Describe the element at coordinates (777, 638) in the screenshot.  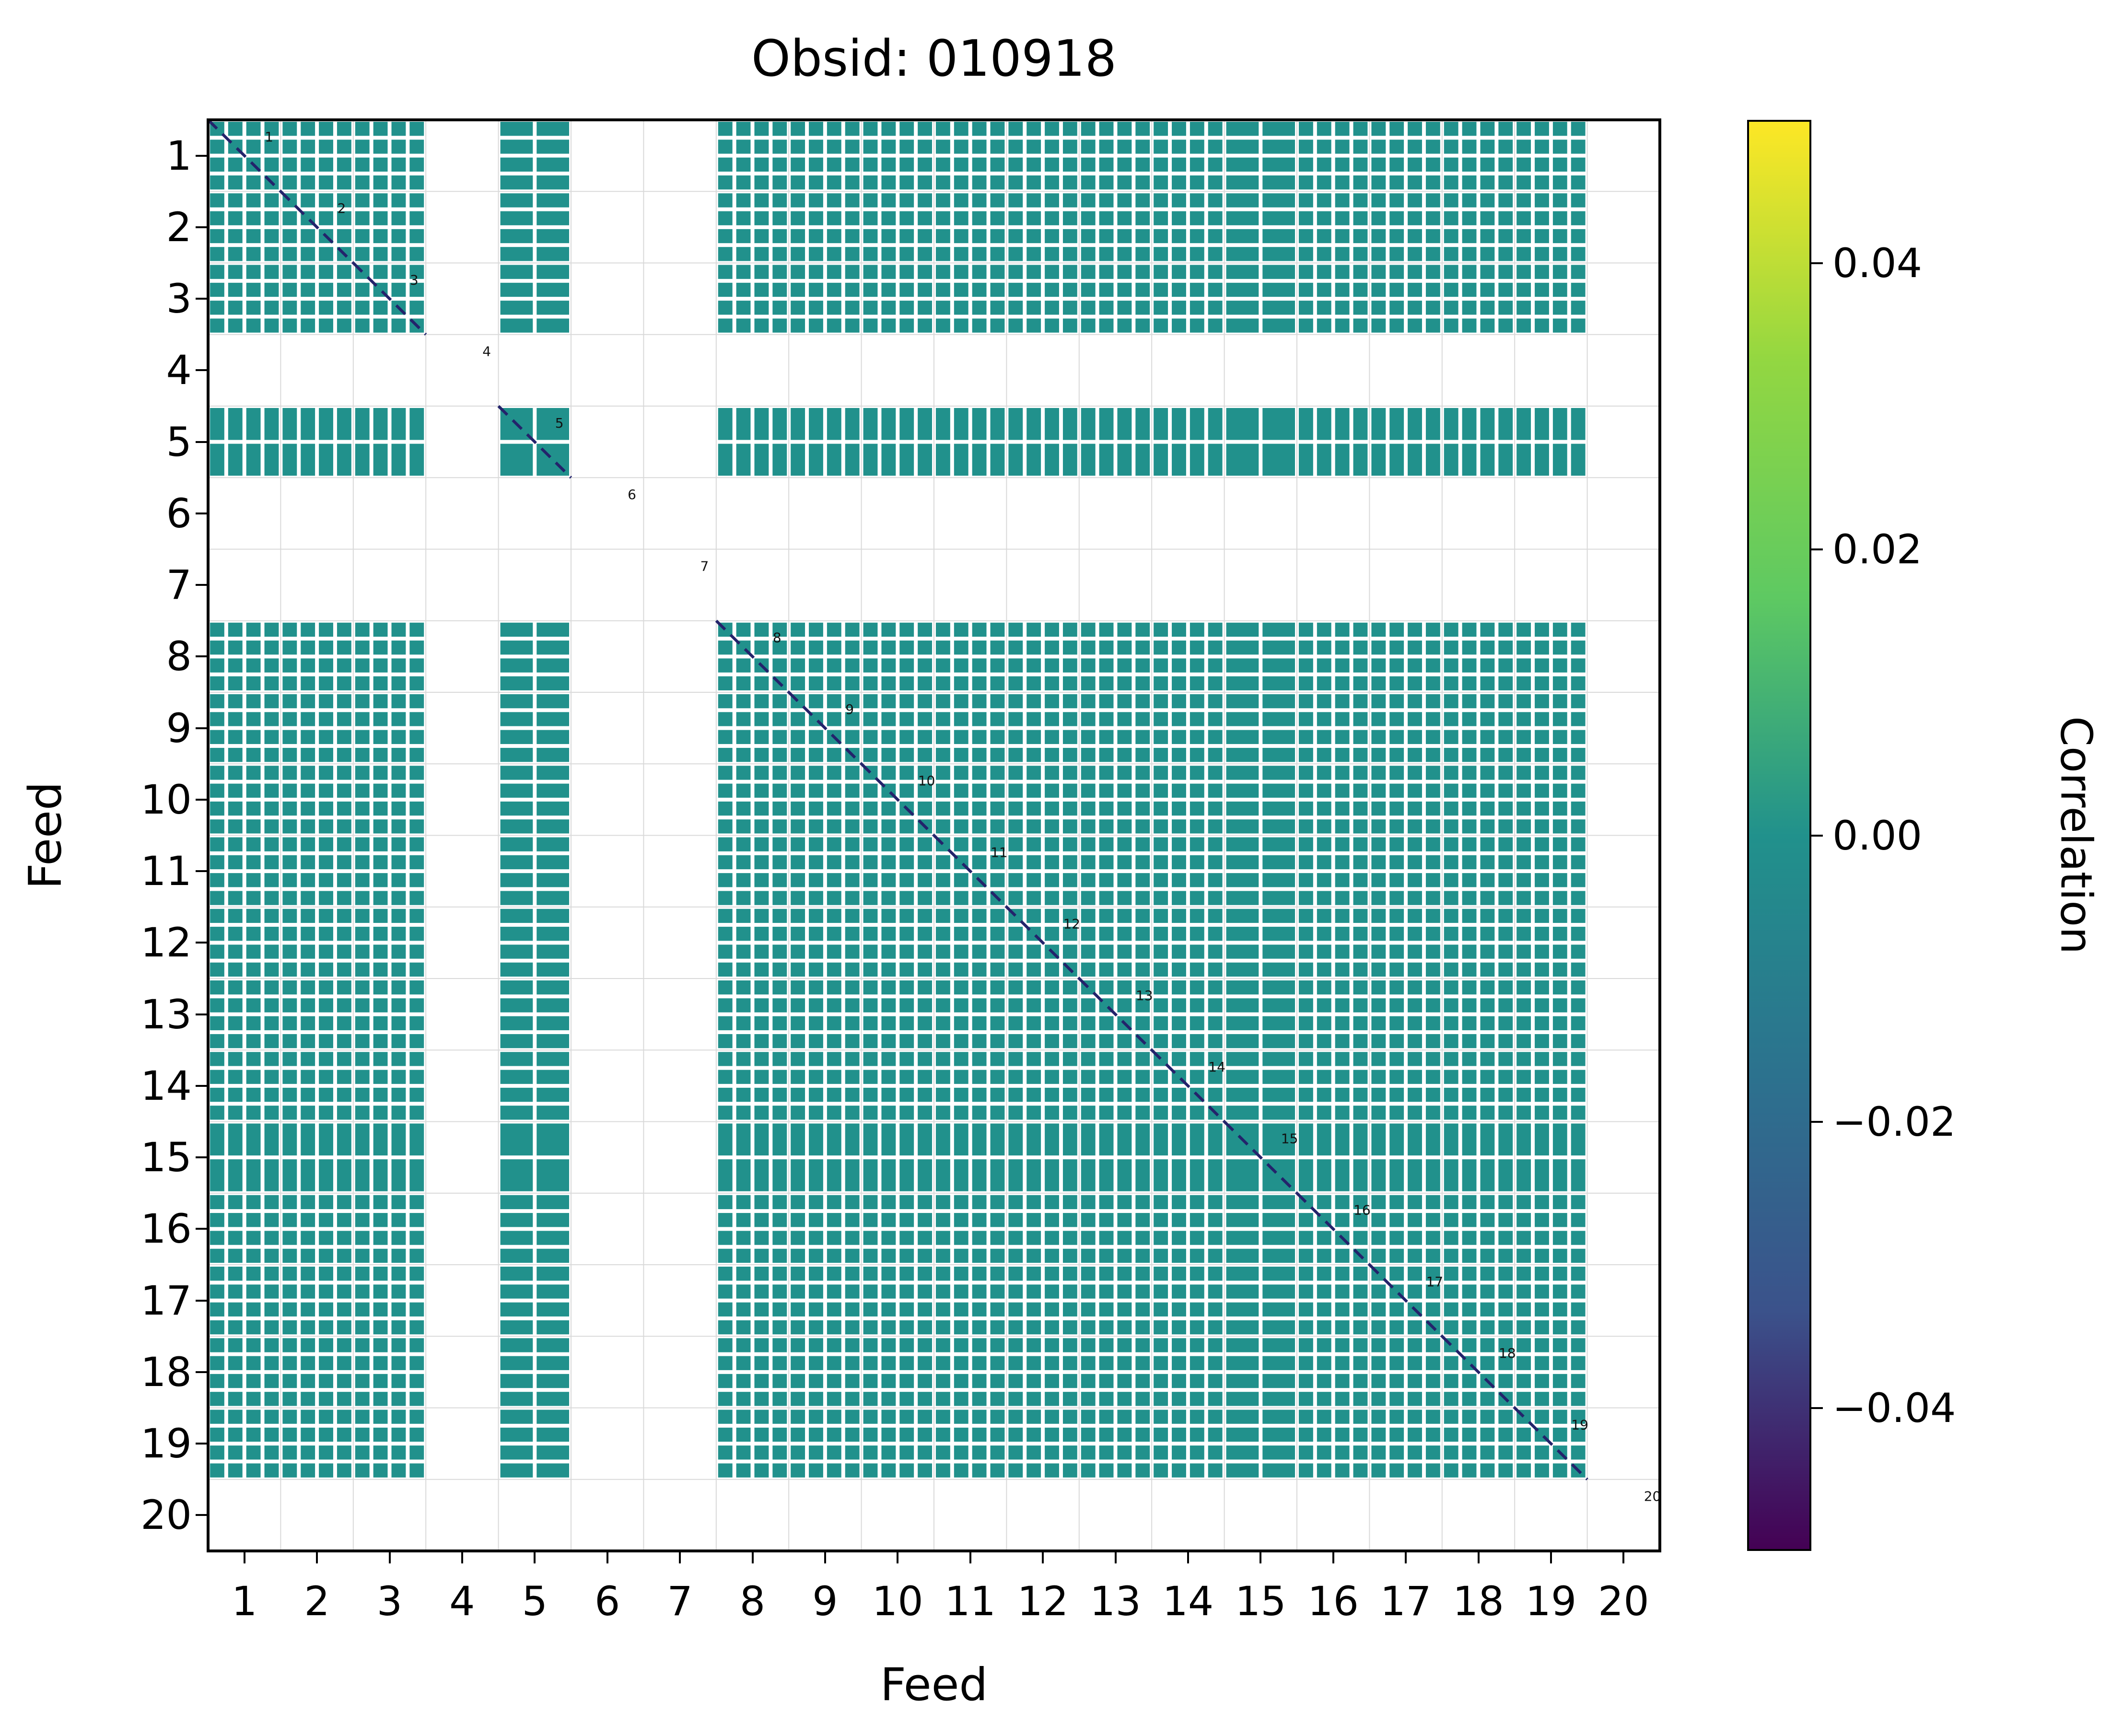
I see `diagonal-feed-label: 8` at that location.